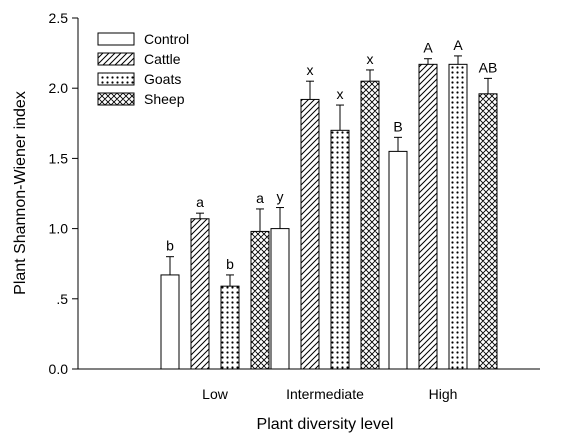 This screenshot has width=567, height=437. What do you see at coordinates (164, 99) in the screenshot?
I see `legend-label: Sheep` at bounding box center [164, 99].